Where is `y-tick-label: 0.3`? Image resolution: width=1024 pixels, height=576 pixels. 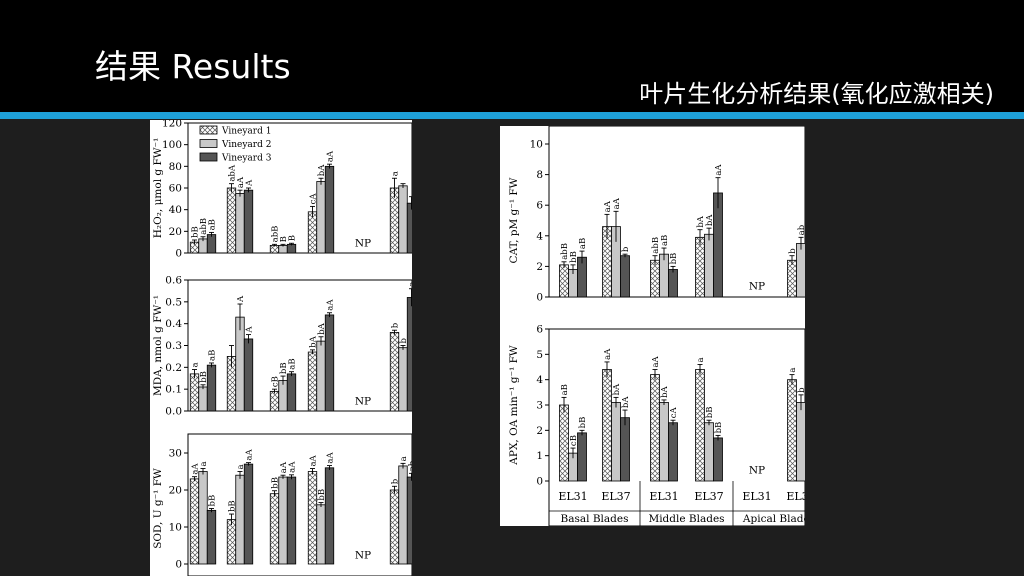
y-tick-label: 0.3 is located at coordinates (173, 346).